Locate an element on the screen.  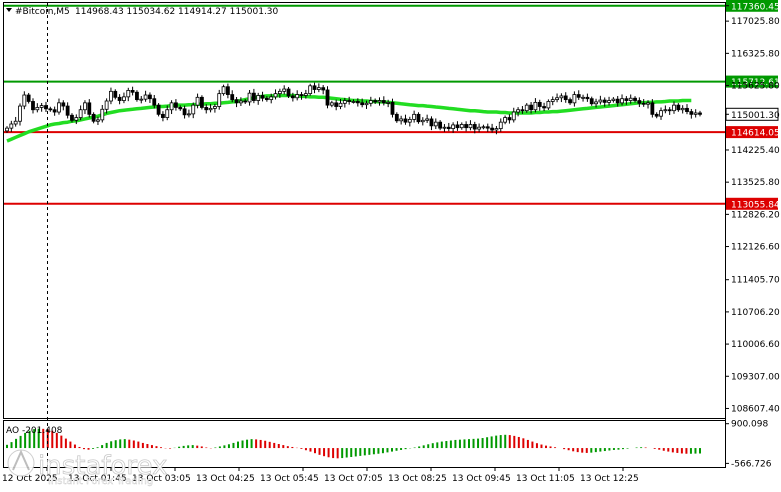
level-price-label: 113055.84 is located at coordinates (755, 205).